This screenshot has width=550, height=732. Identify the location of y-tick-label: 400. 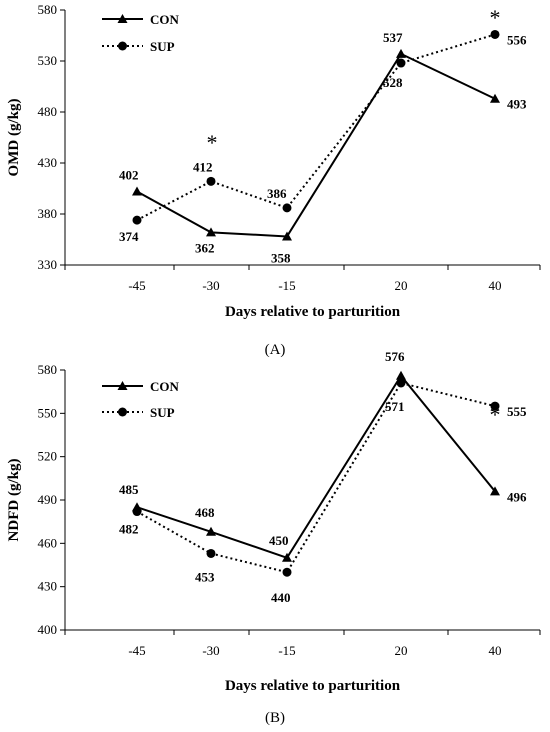
(48, 629).